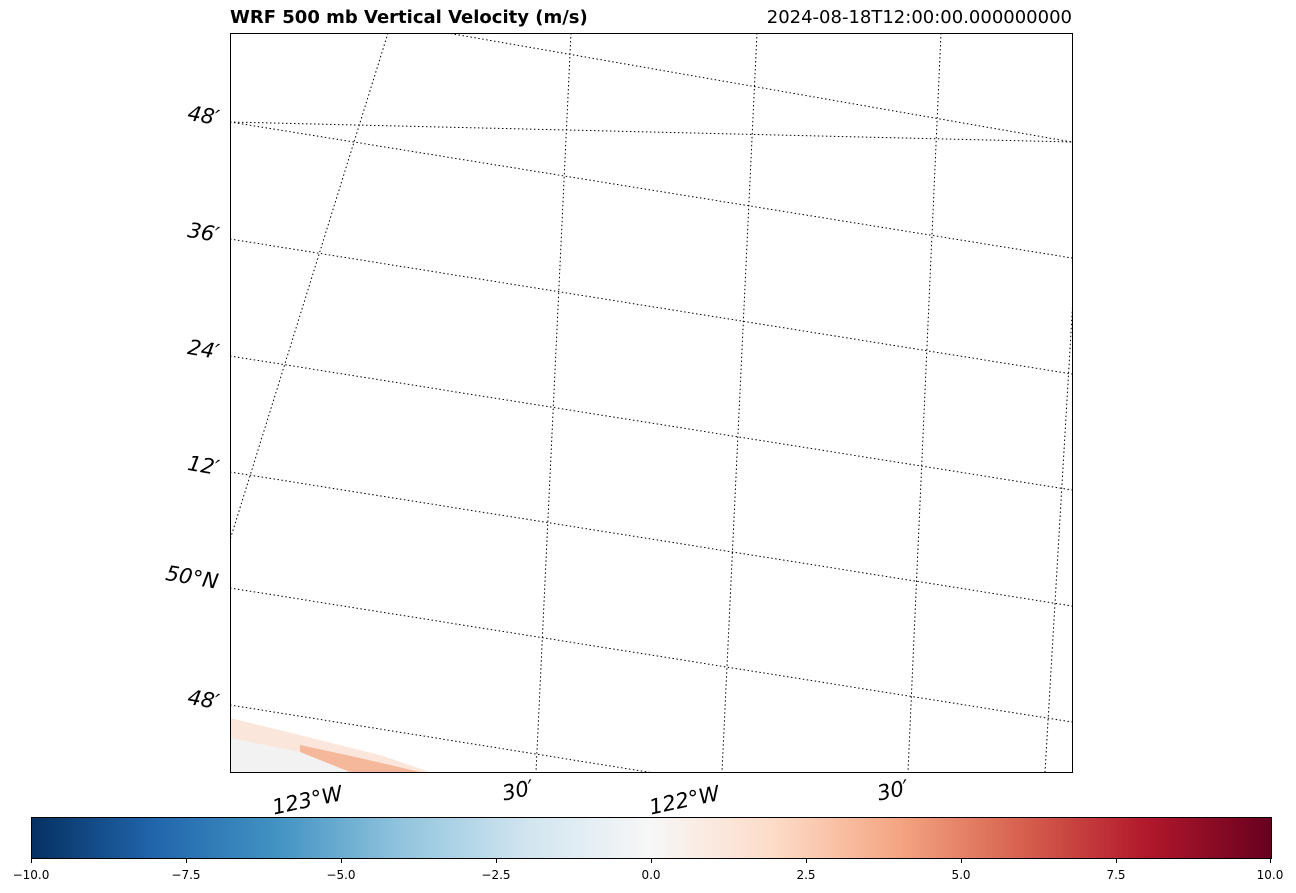 Image resolution: width=1296 pixels, height=893 pixels. I want to click on colorbar-tick-label: 10.0, so click(1270, 875).